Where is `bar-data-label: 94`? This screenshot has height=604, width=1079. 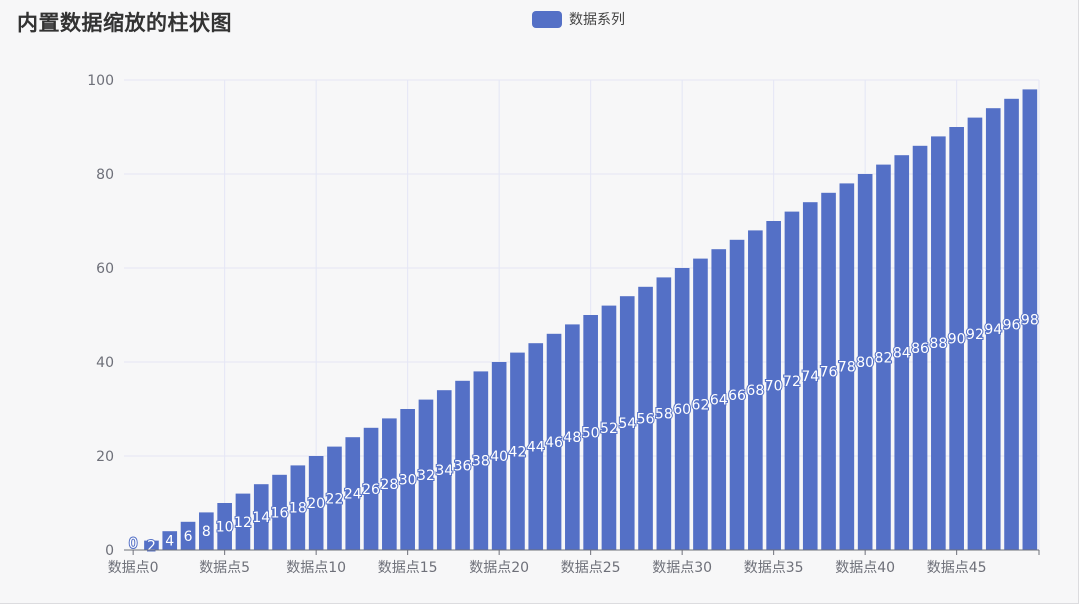
bar-data-label: 94 is located at coordinates (993, 330).